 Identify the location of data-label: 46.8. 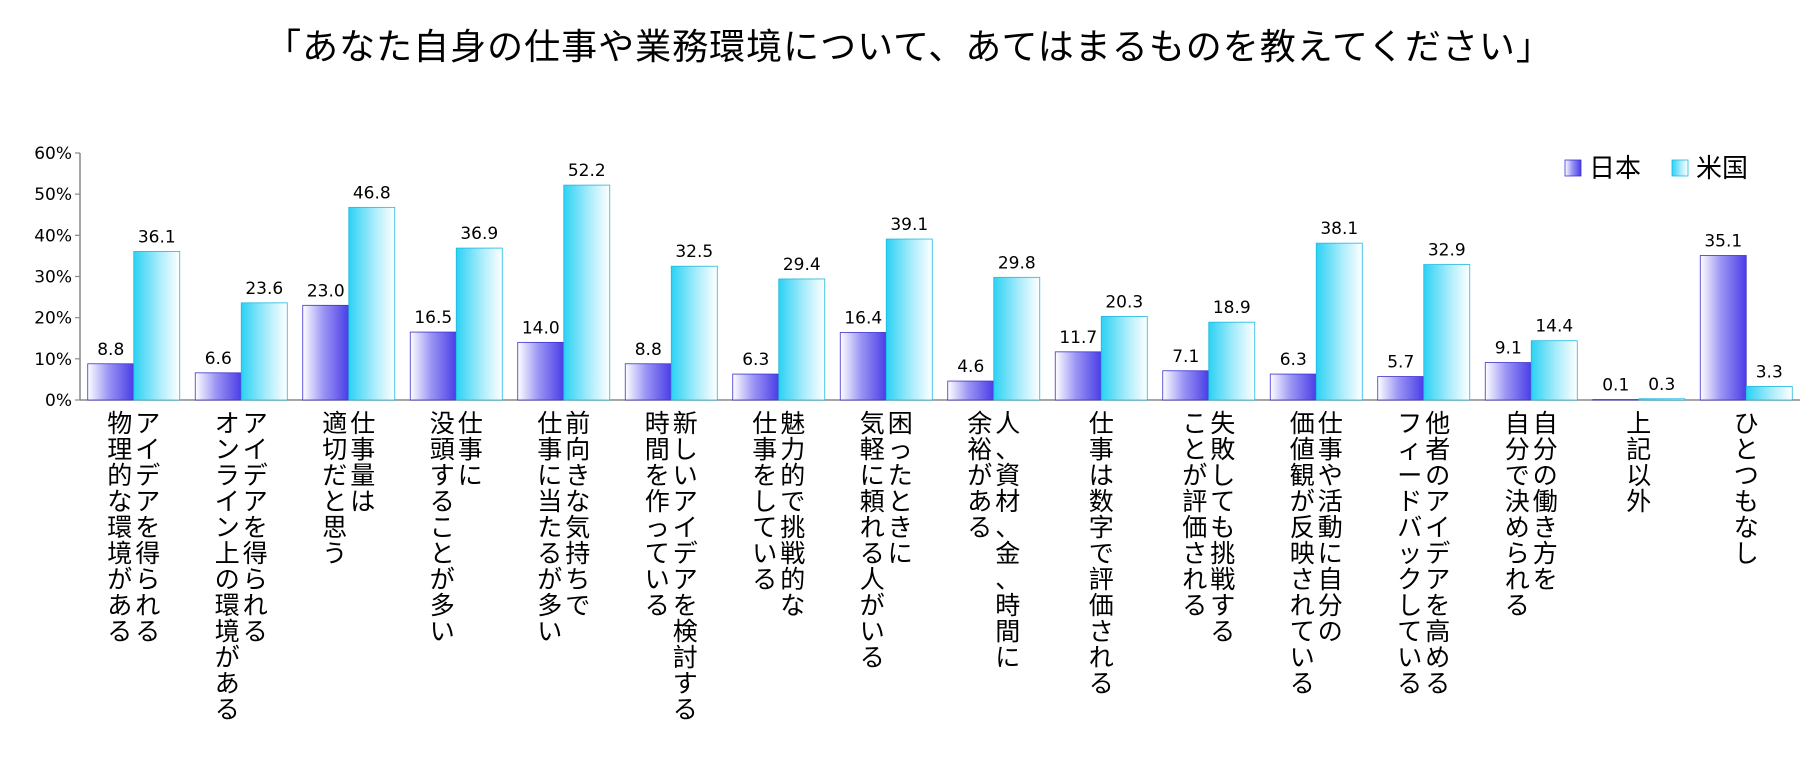
(372, 193).